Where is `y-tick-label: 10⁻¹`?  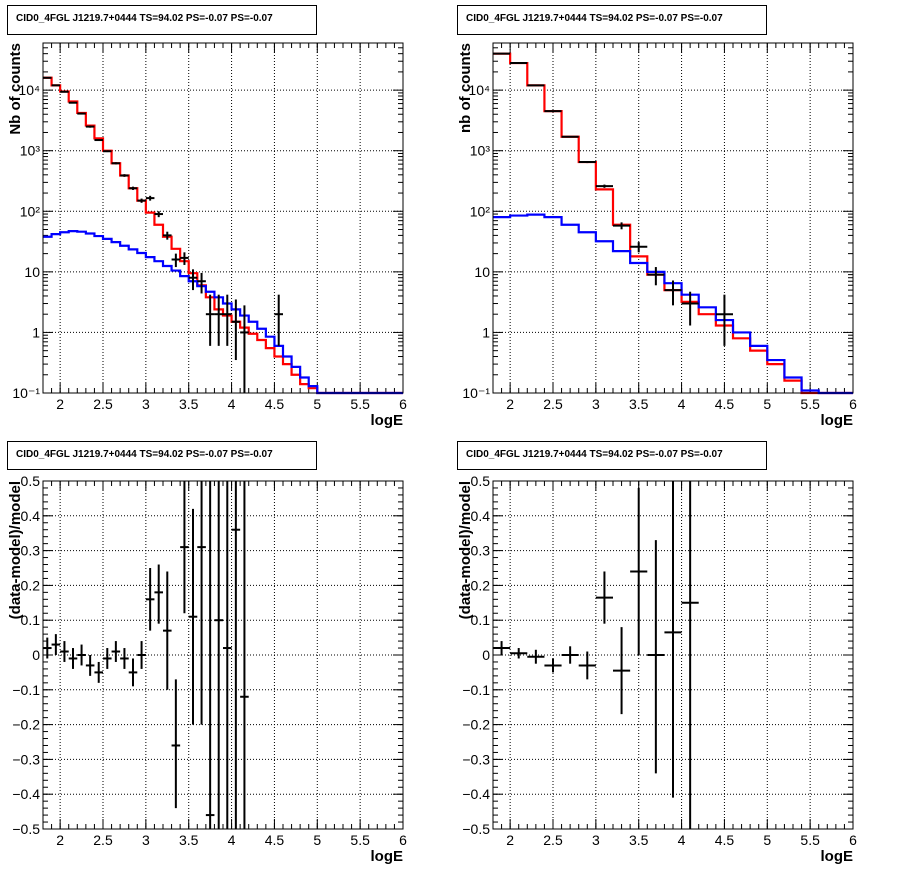
y-tick-label: 10⁻¹ is located at coordinates (26, 393).